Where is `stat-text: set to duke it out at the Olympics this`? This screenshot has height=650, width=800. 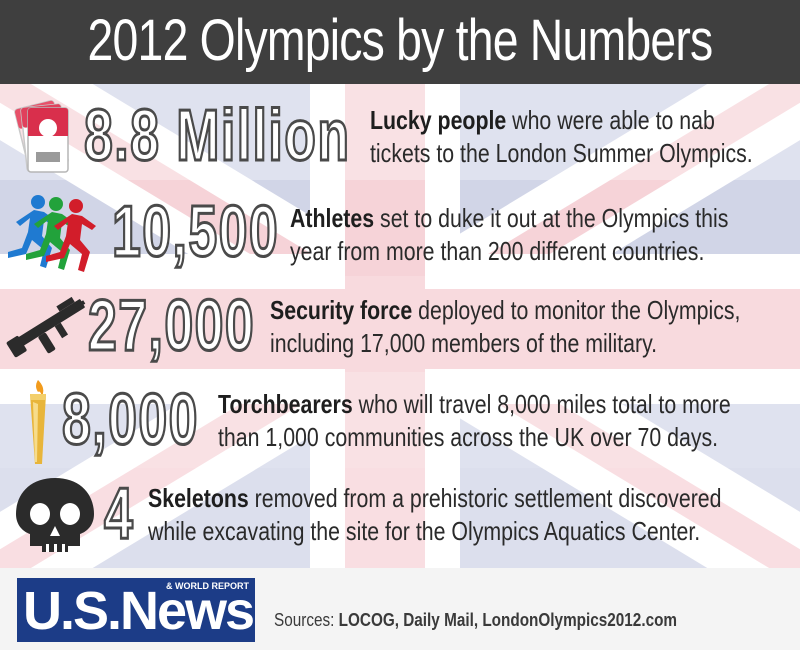 stat-text: set to duke it out at the Olympics this is located at coordinates (551, 218).